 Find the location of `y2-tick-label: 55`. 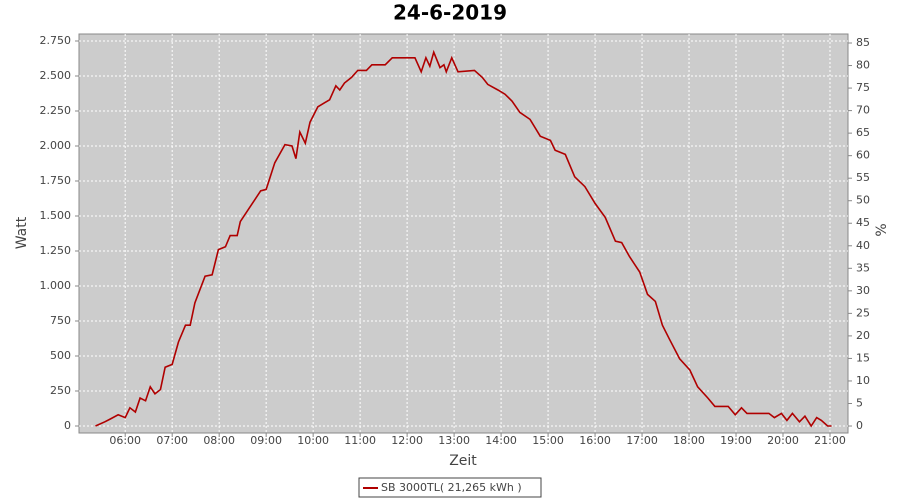

y2-tick-label: 55 is located at coordinates (863, 177).